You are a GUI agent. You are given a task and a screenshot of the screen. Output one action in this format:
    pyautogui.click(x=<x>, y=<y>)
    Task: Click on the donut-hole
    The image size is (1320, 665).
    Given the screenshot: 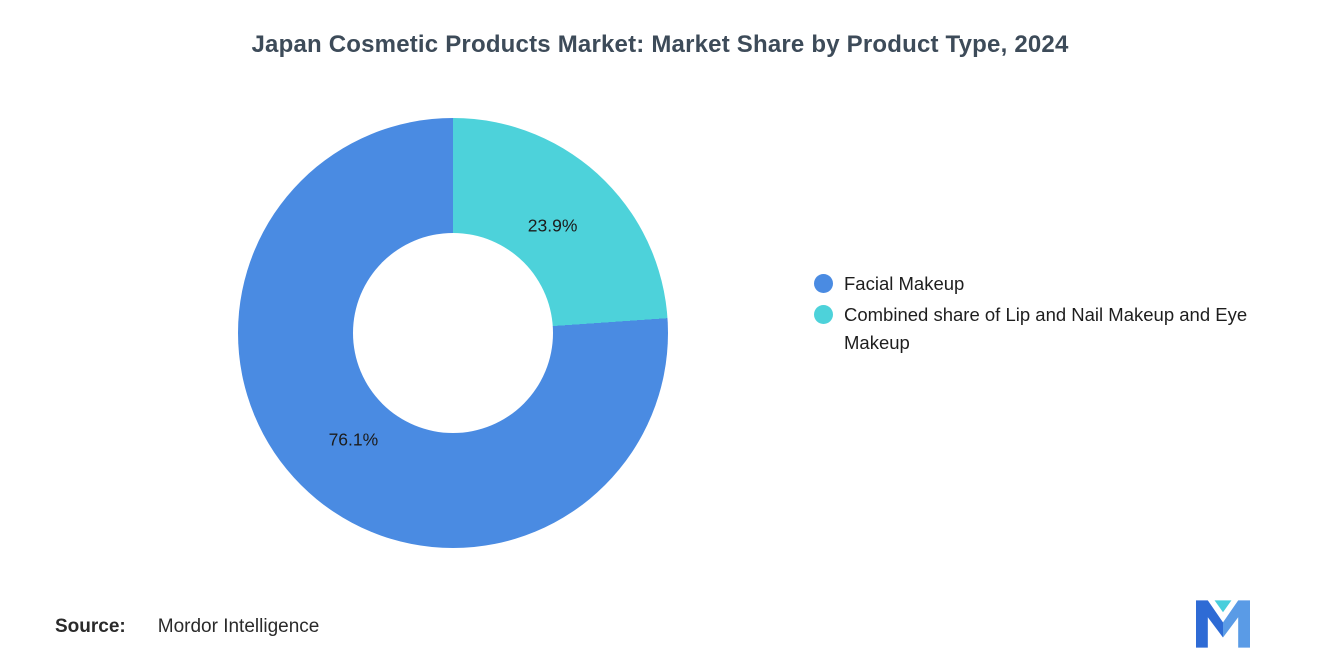 What is the action you would take?
    pyautogui.click(x=453, y=333)
    